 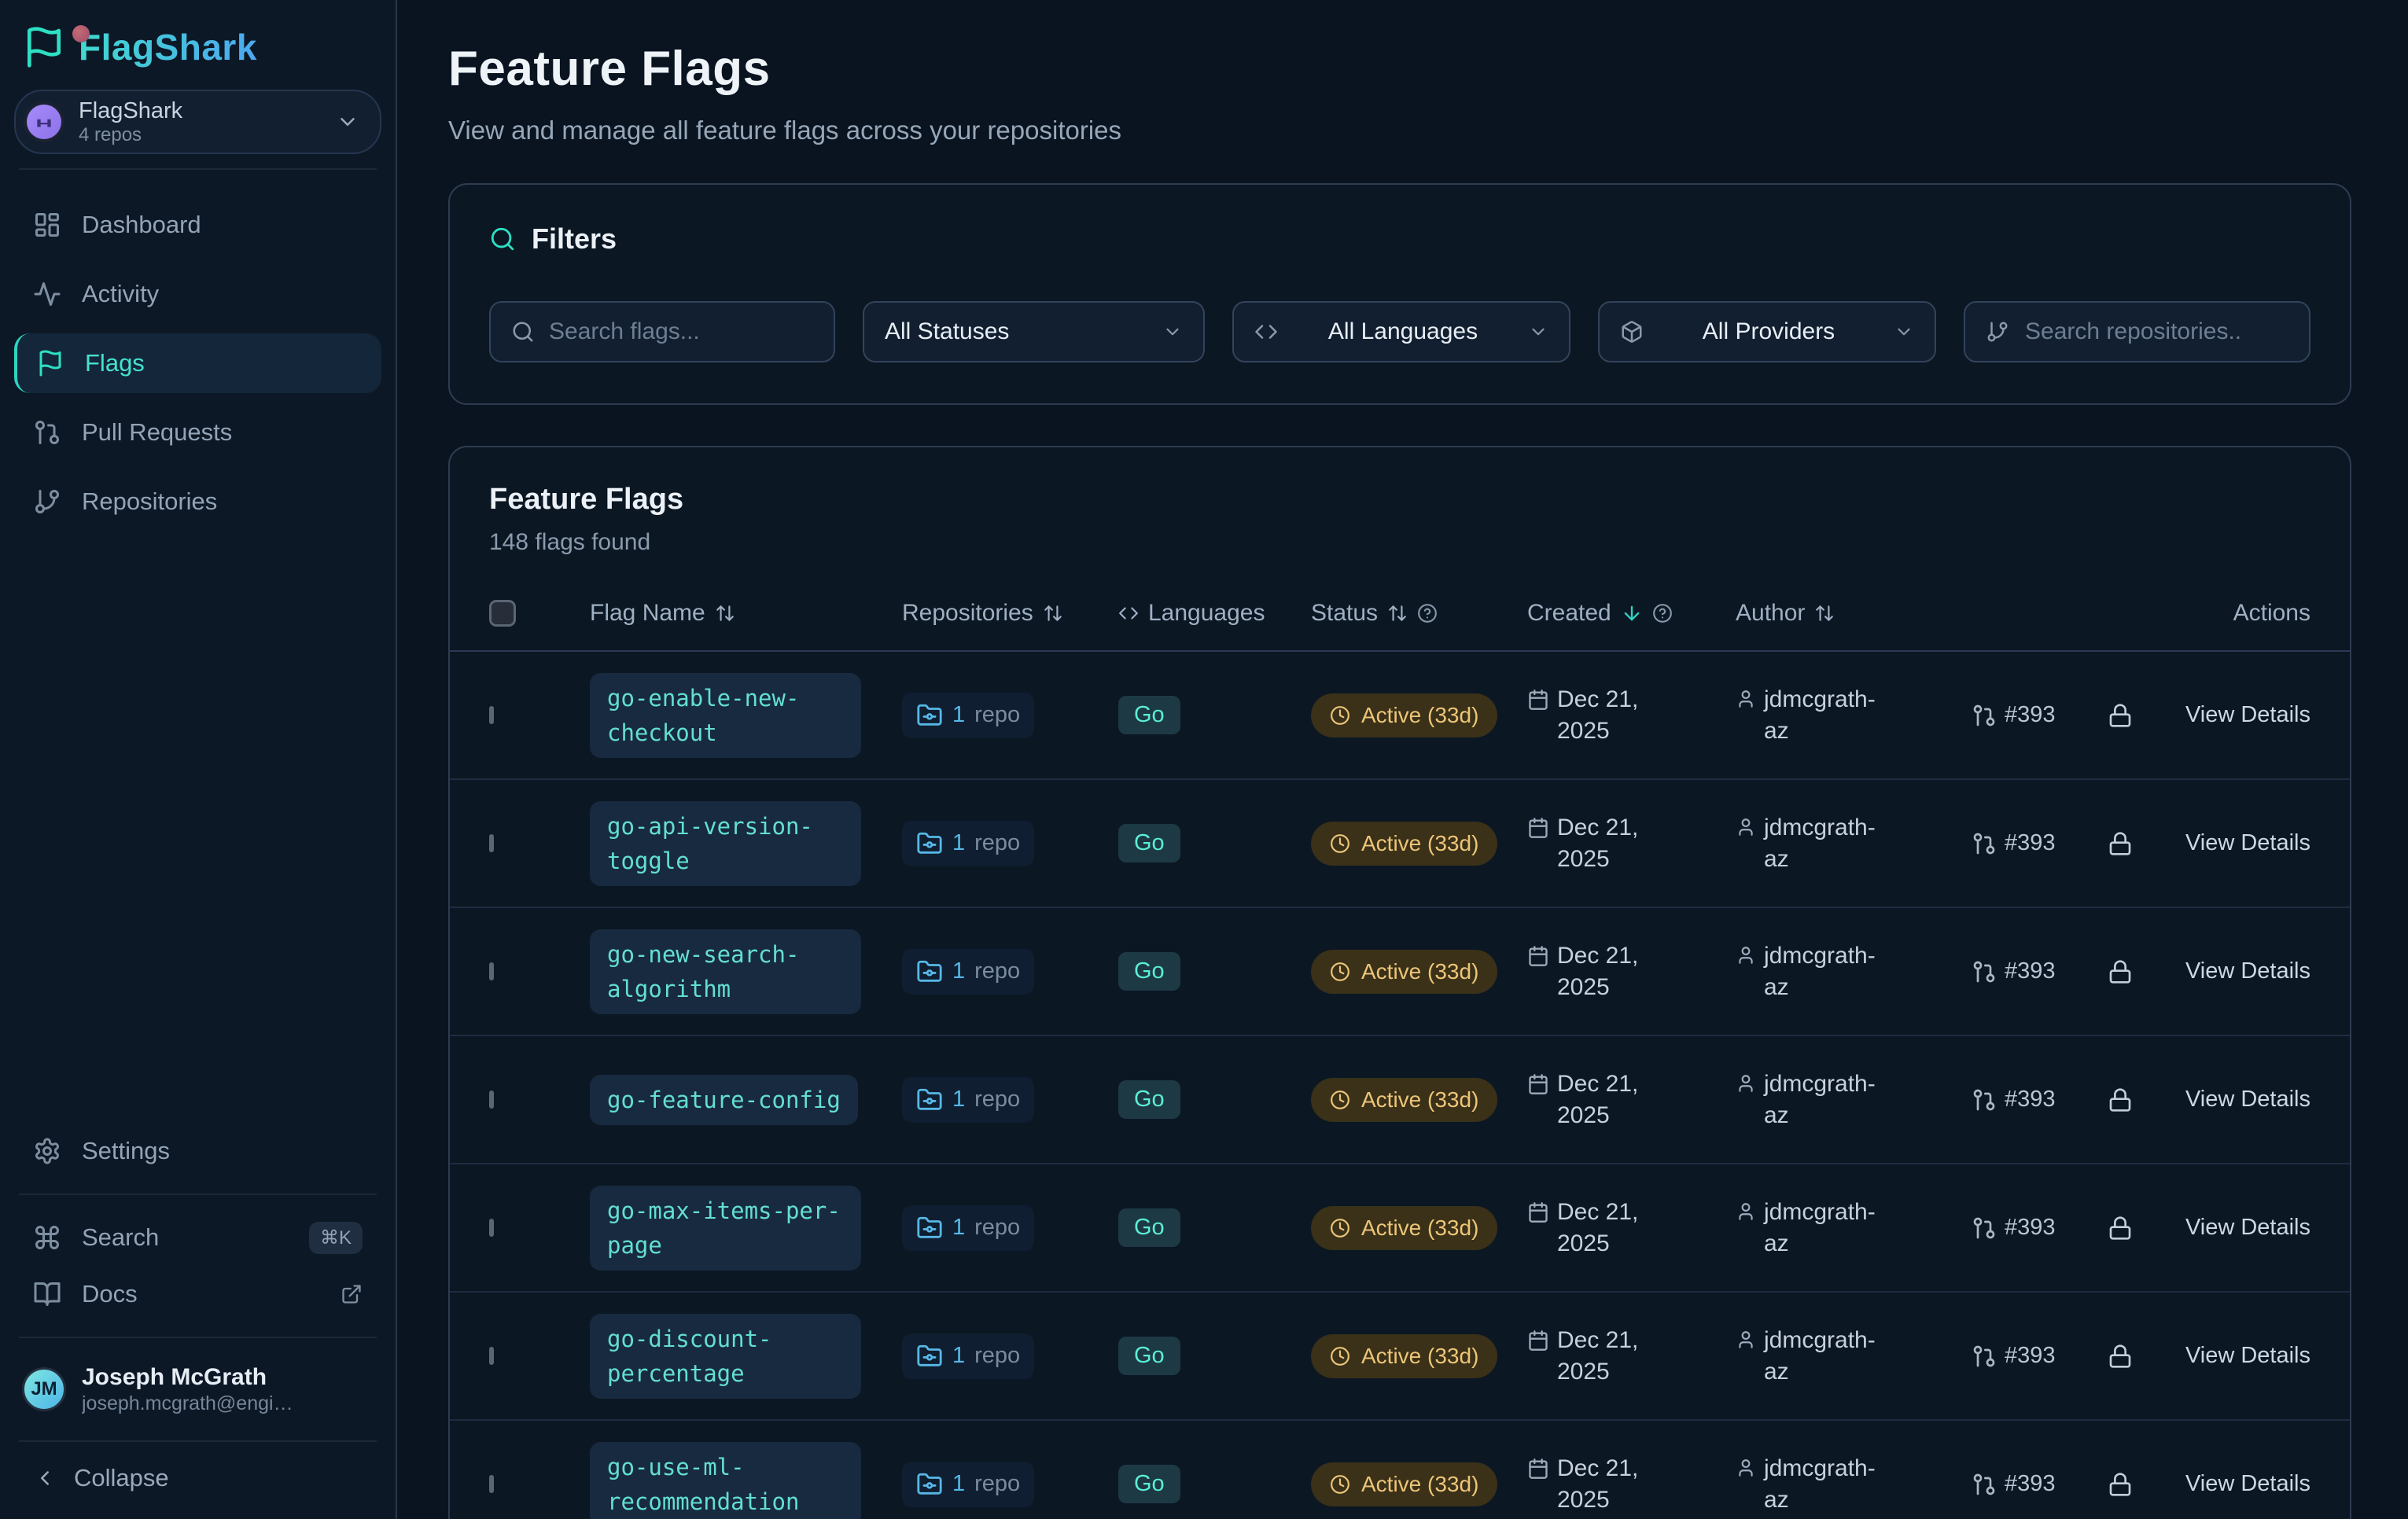 What do you see at coordinates (1034, 332) in the screenshot?
I see `status-filter-select: All Statuses` at bounding box center [1034, 332].